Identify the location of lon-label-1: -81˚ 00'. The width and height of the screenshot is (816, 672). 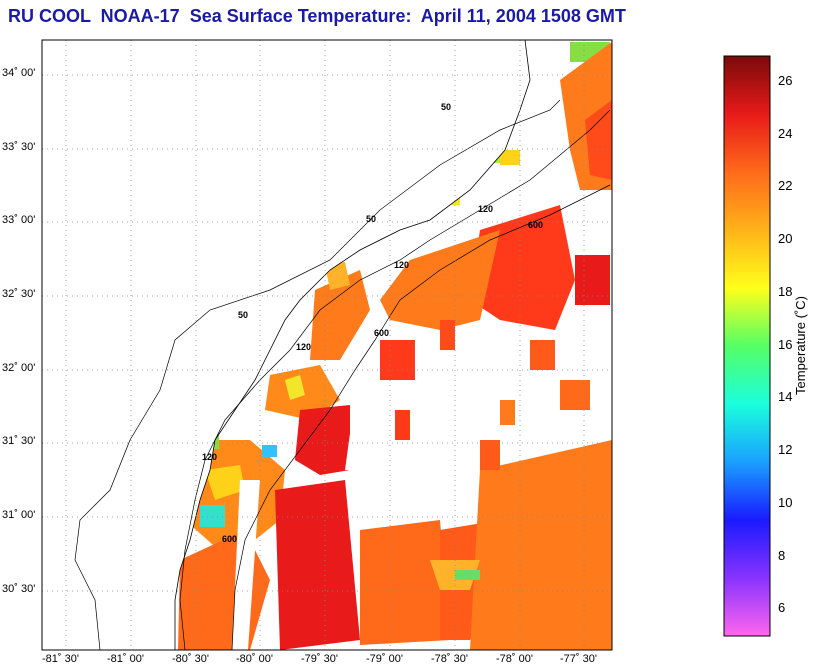
(125, 659).